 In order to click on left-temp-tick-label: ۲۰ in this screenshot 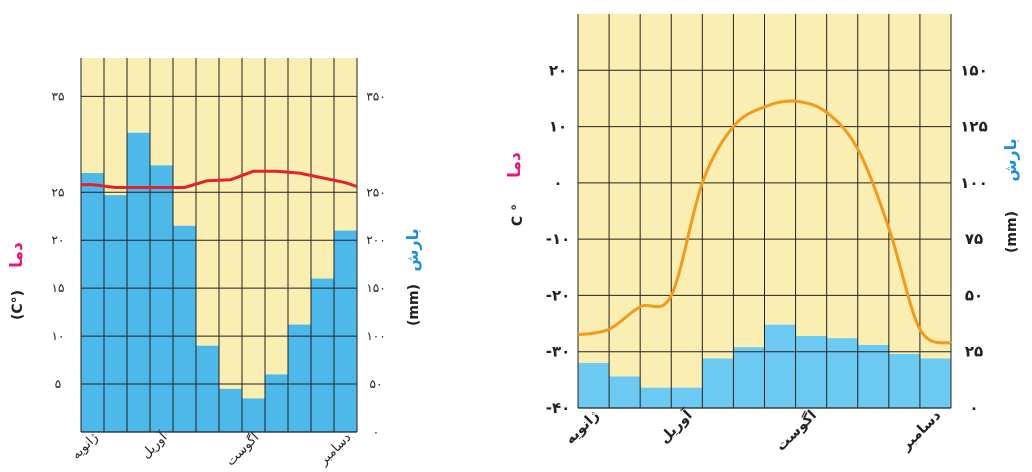, I will do `click(58, 240)`.